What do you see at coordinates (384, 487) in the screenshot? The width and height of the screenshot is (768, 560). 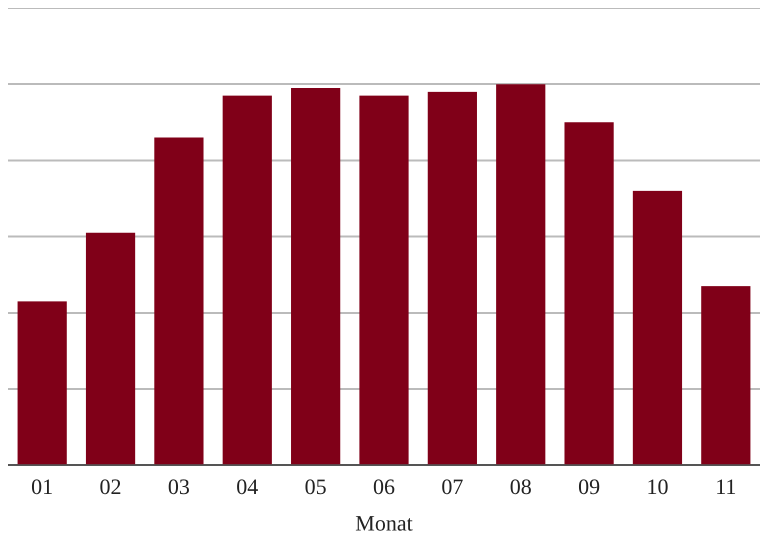 I see `x-tick-label: 06` at bounding box center [384, 487].